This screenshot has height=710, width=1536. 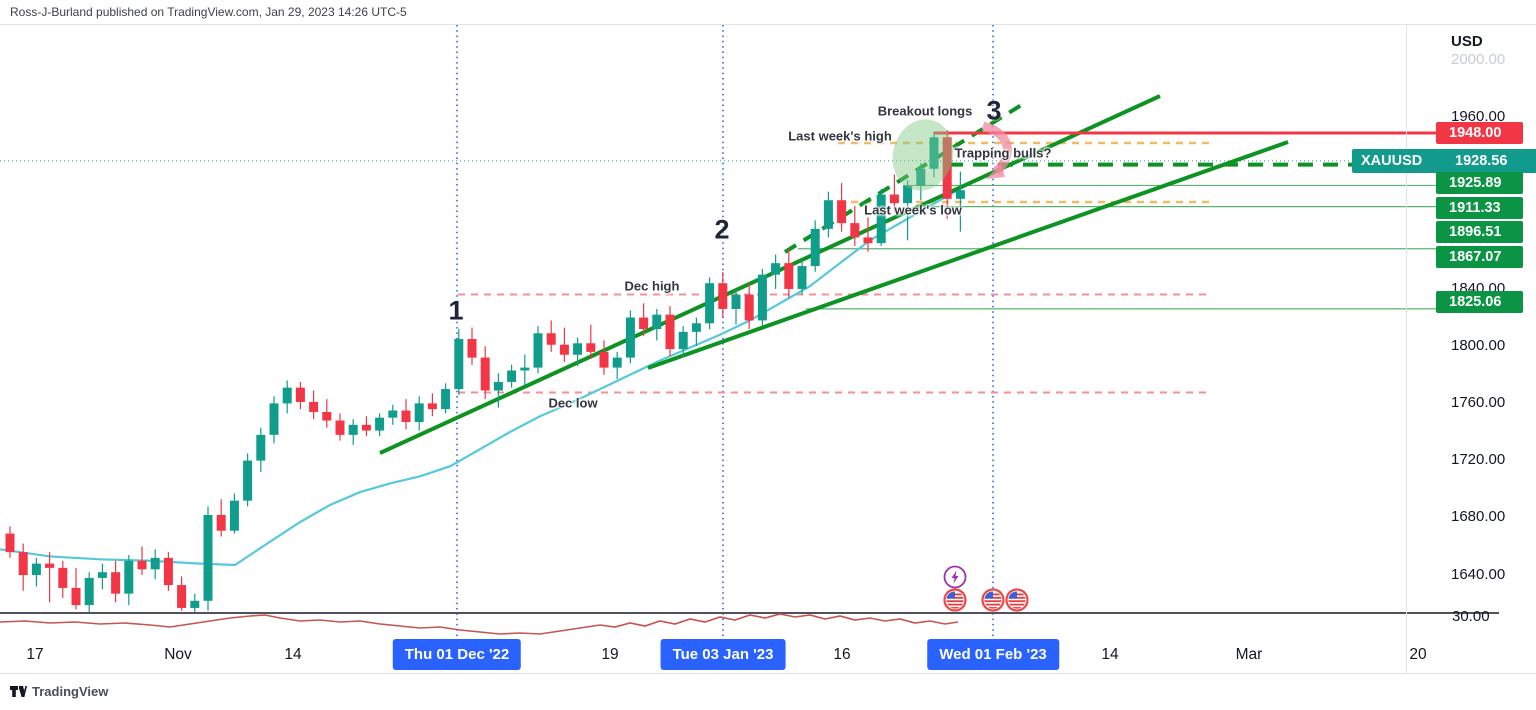 I want to click on currency-label: USD, so click(x=1467, y=41).